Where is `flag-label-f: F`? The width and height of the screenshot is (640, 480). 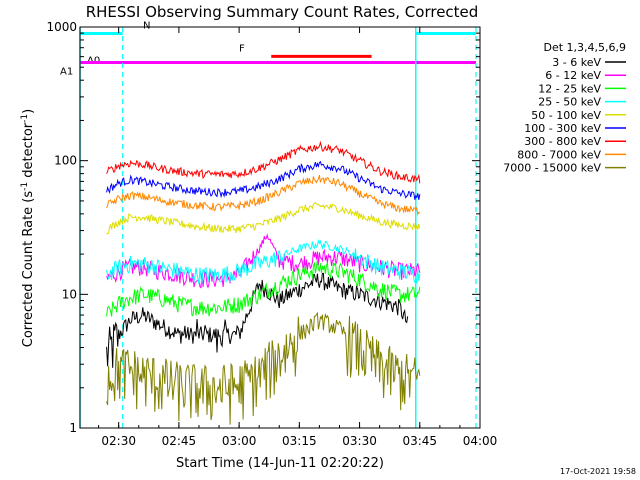
flag-label-f: F is located at coordinates (242, 48).